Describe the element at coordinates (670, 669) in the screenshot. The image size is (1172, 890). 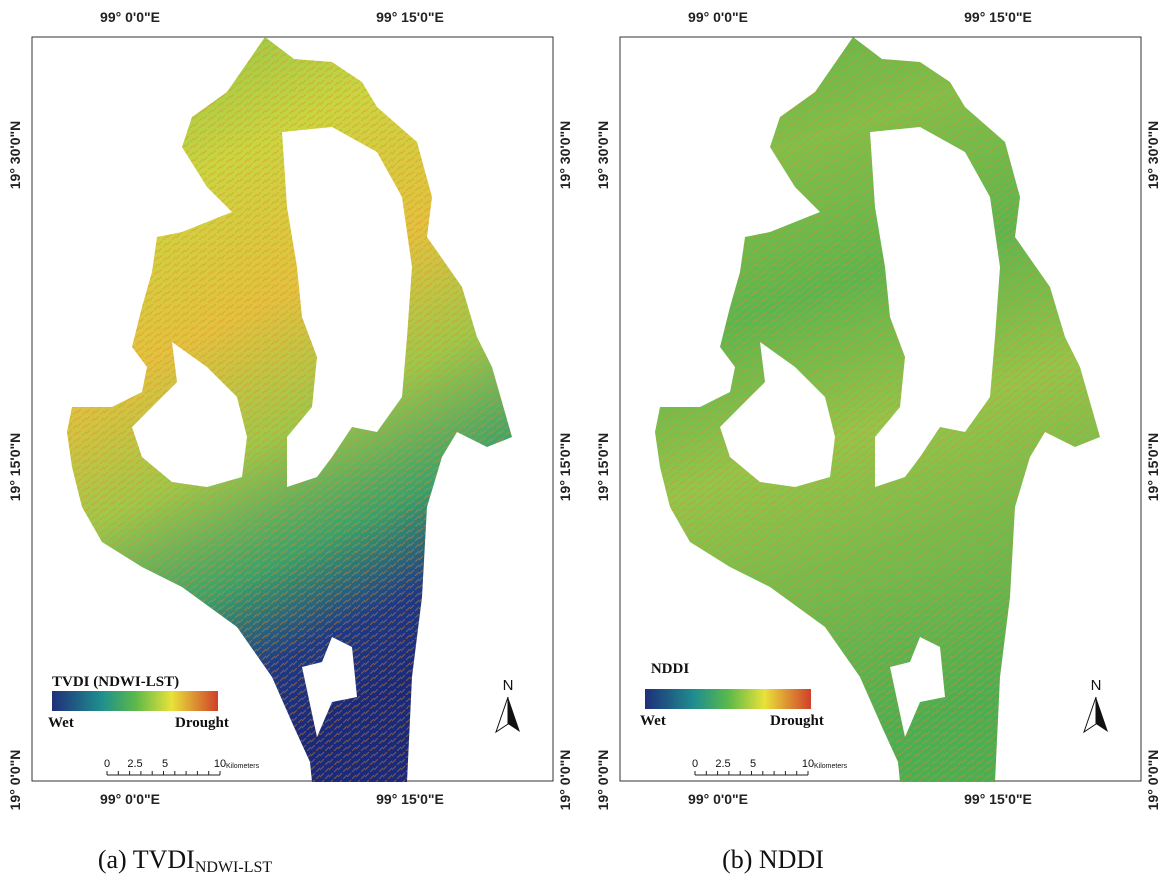
I see `legend-title: NDDI` at that location.